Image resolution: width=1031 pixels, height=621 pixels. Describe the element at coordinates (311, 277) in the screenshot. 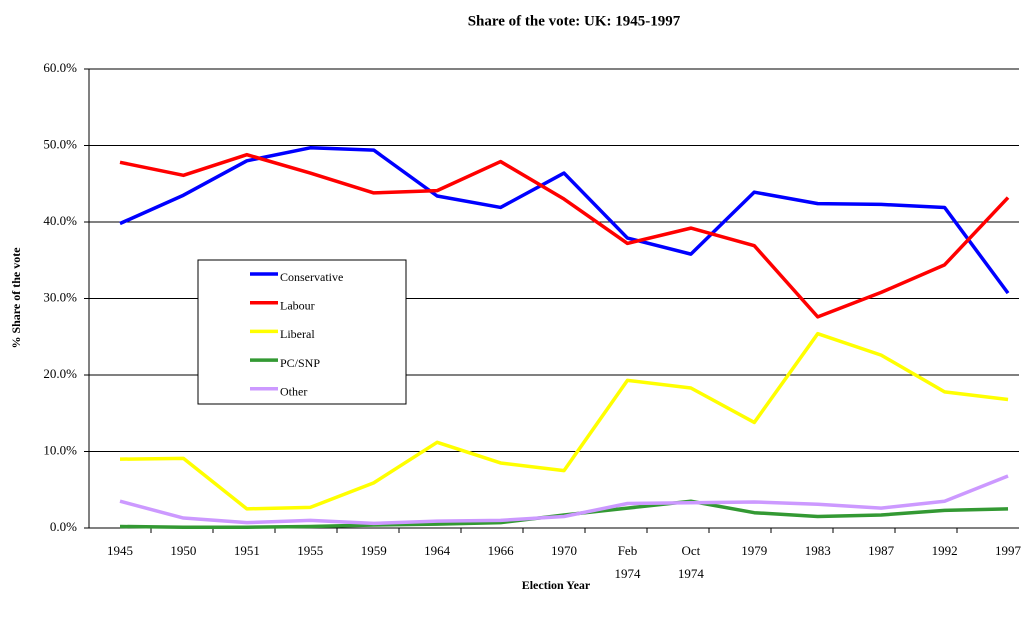

I see `legend-label: Conservative` at that location.